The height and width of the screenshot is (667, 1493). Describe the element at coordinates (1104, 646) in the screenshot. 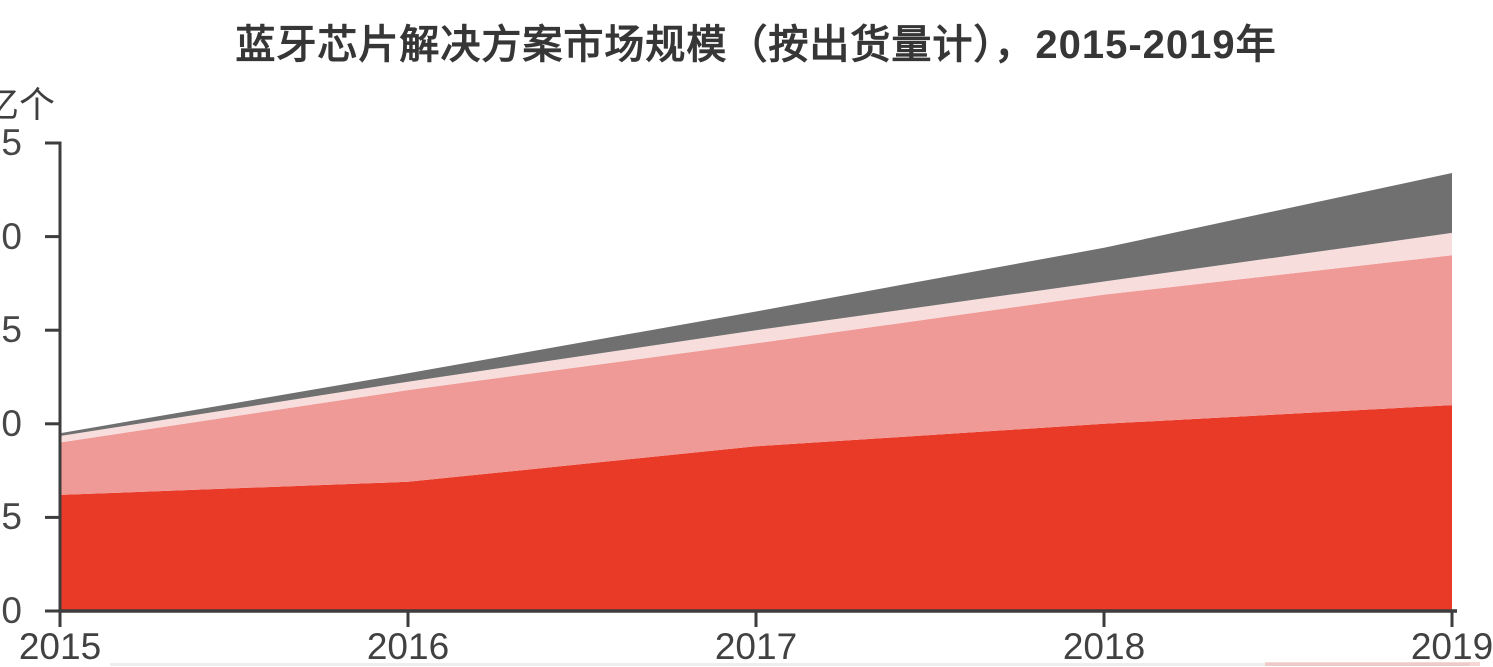

I see `x-tick-label: 2018` at that location.